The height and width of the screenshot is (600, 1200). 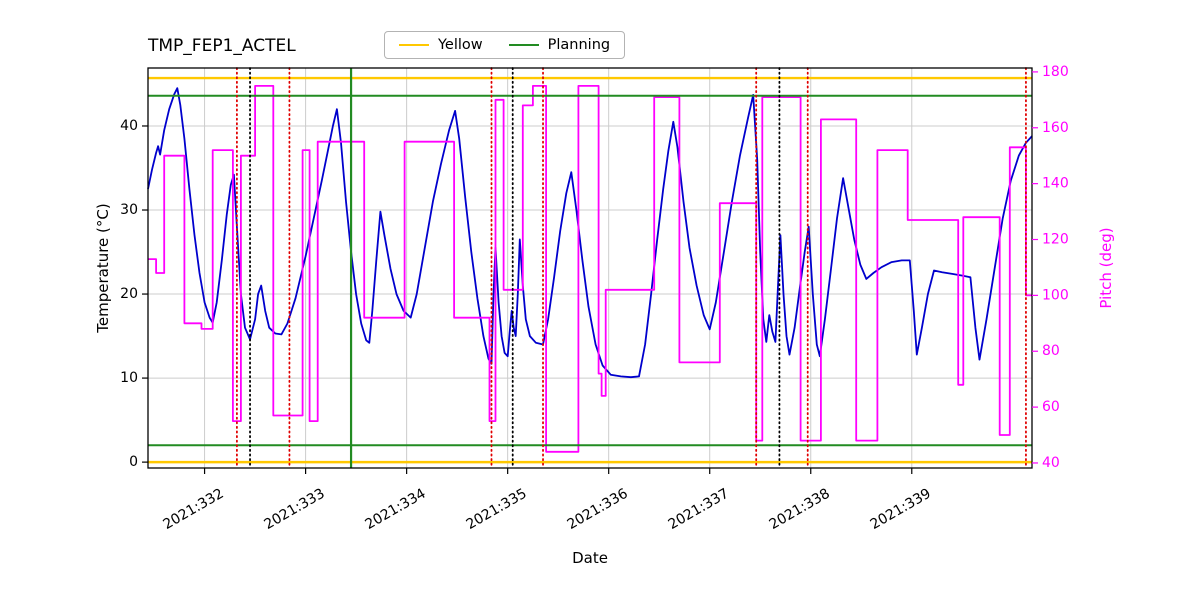 What do you see at coordinates (579, 45) in the screenshot?
I see `legend-label-planning: Planning` at bounding box center [579, 45].